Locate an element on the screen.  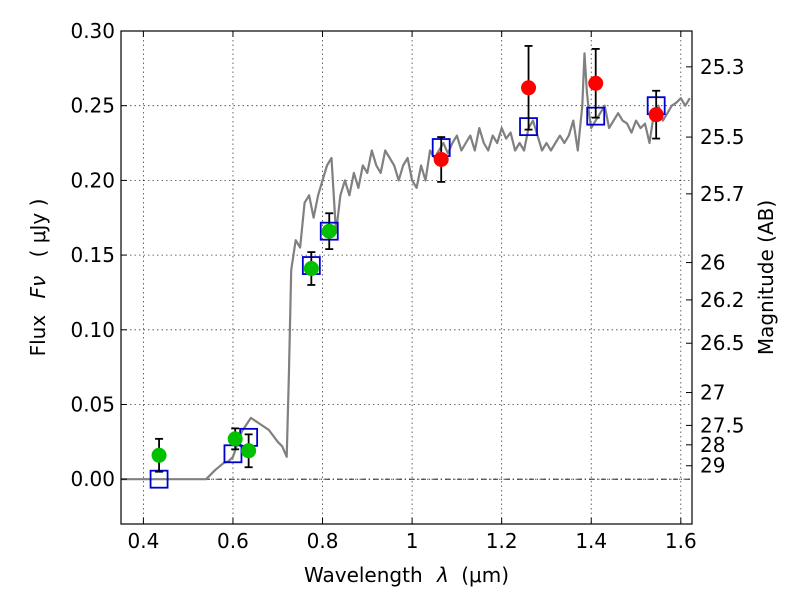
x-axis-label-unit: (μm) is located at coordinates (485, 575).